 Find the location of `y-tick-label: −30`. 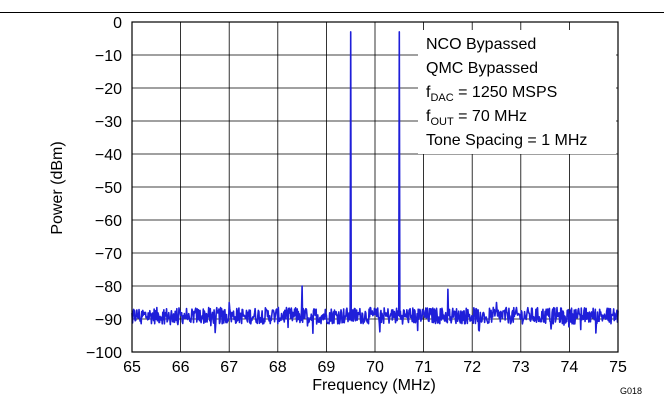

y-tick-label: −30 is located at coordinates (108, 122).